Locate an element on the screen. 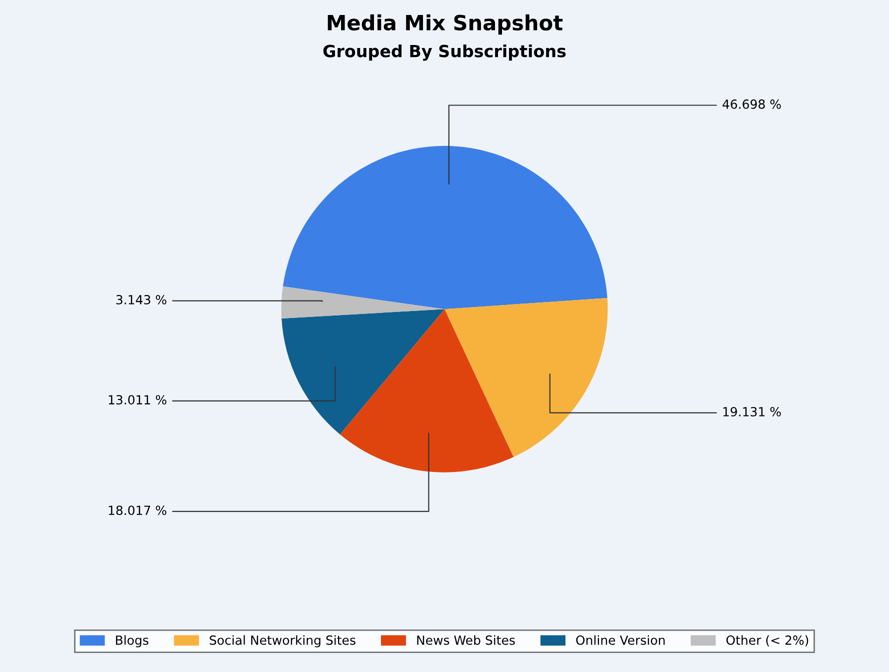 Image resolution: width=889 pixels, height=672 pixels. legend-label: News Web Sites is located at coordinates (466, 640).